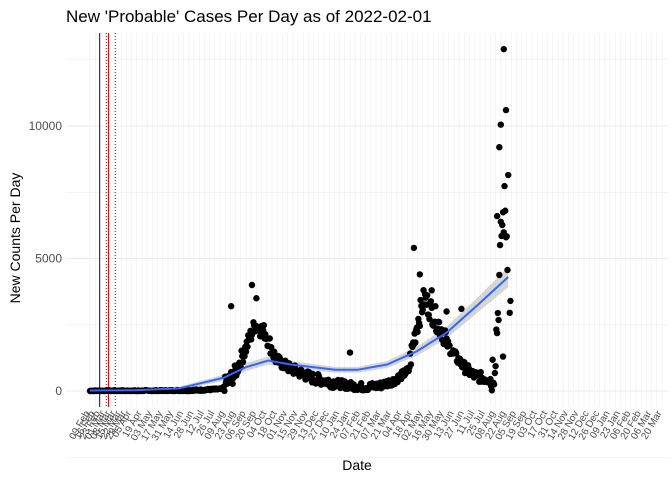 Image resolution: width=672 pixels, height=480 pixels. What do you see at coordinates (15, 238) in the screenshot?
I see `y-axis-label: New Counts Per Day` at bounding box center [15, 238].